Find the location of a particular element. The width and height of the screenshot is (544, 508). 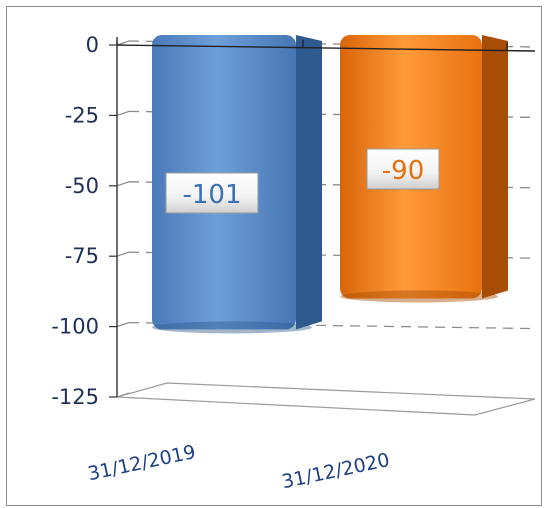

y-tick-label: 0 is located at coordinates (92, 45).